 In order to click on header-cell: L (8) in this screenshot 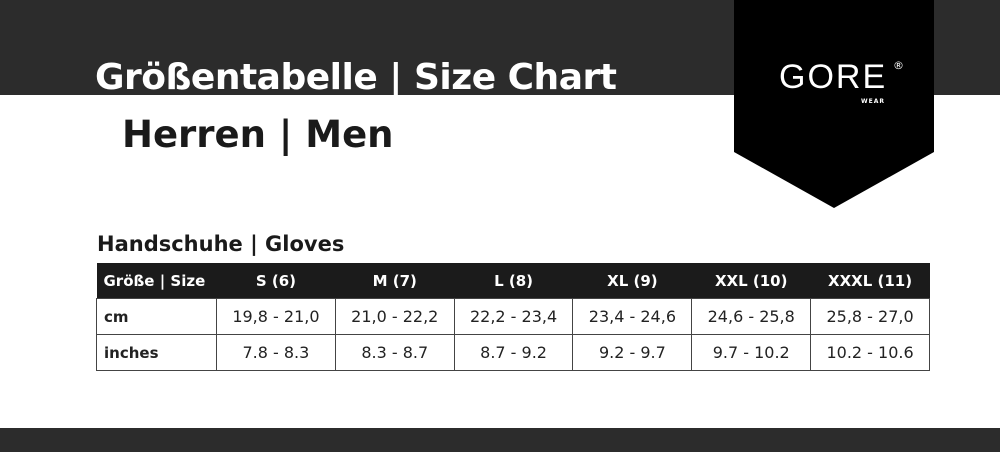, I will do `click(513, 281)`.